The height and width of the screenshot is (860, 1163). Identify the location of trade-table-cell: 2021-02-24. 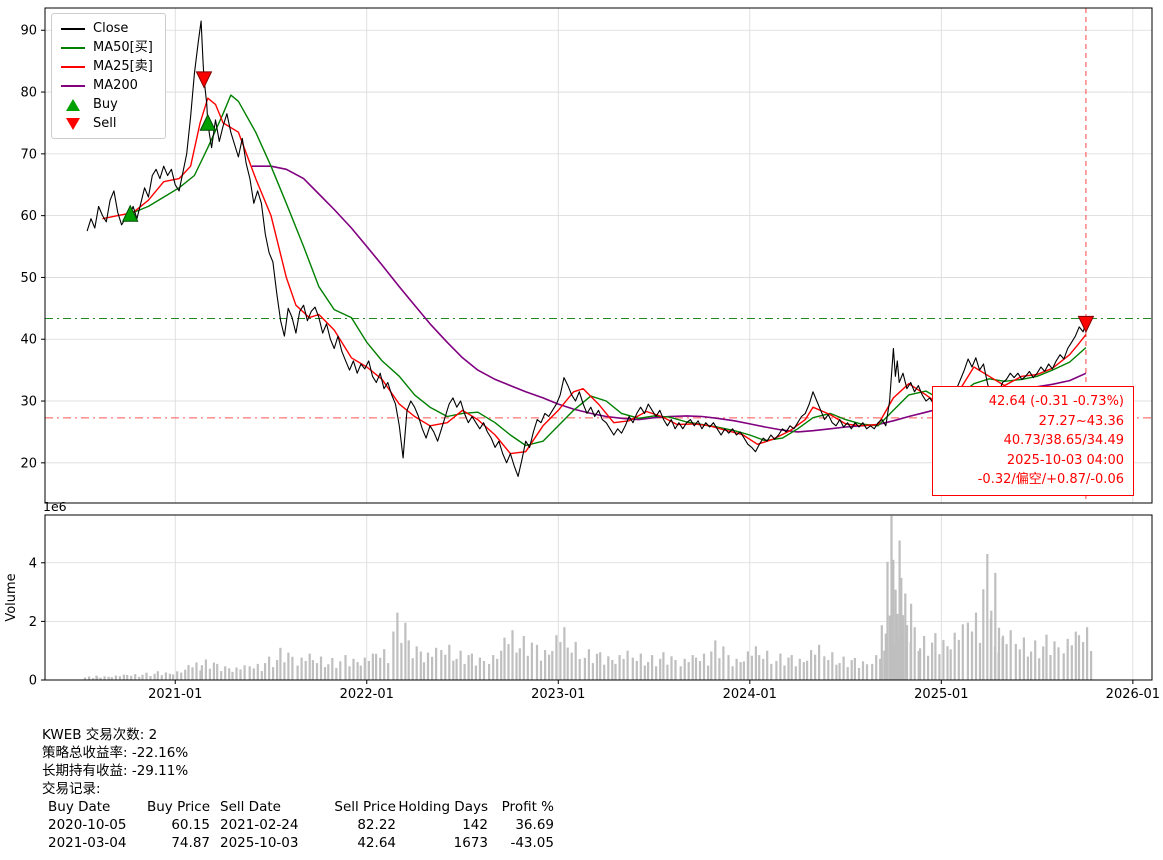
(259, 825).